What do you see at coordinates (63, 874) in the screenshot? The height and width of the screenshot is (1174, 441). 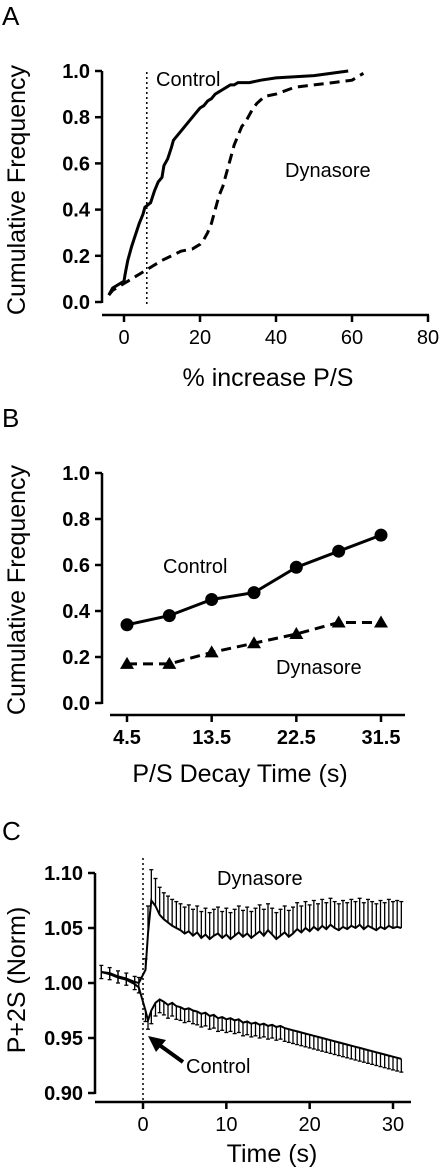 I see `panel-c-y-tick-label: 1.10` at bounding box center [63, 874].